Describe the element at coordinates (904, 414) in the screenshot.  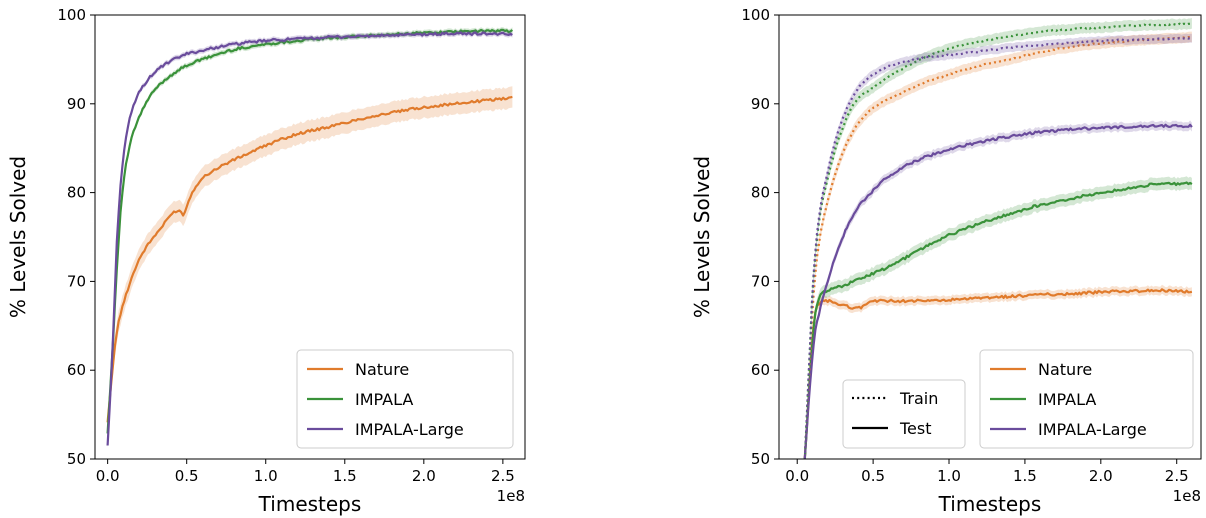
I see `style-legend: Train Test` at that location.